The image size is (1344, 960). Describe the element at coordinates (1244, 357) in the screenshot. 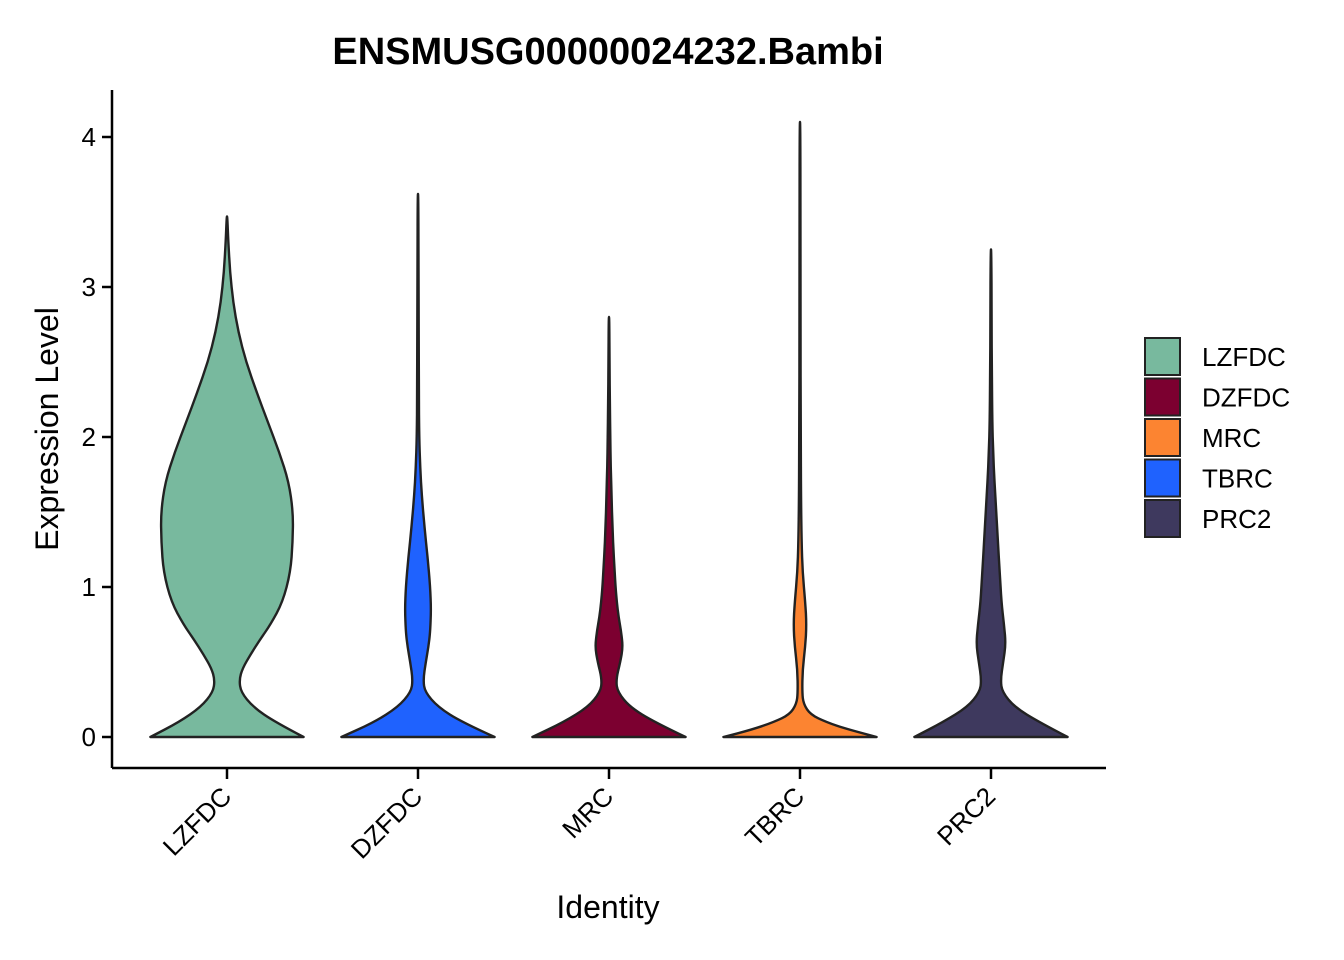

I see `legend-label: LZFDC` at that location.